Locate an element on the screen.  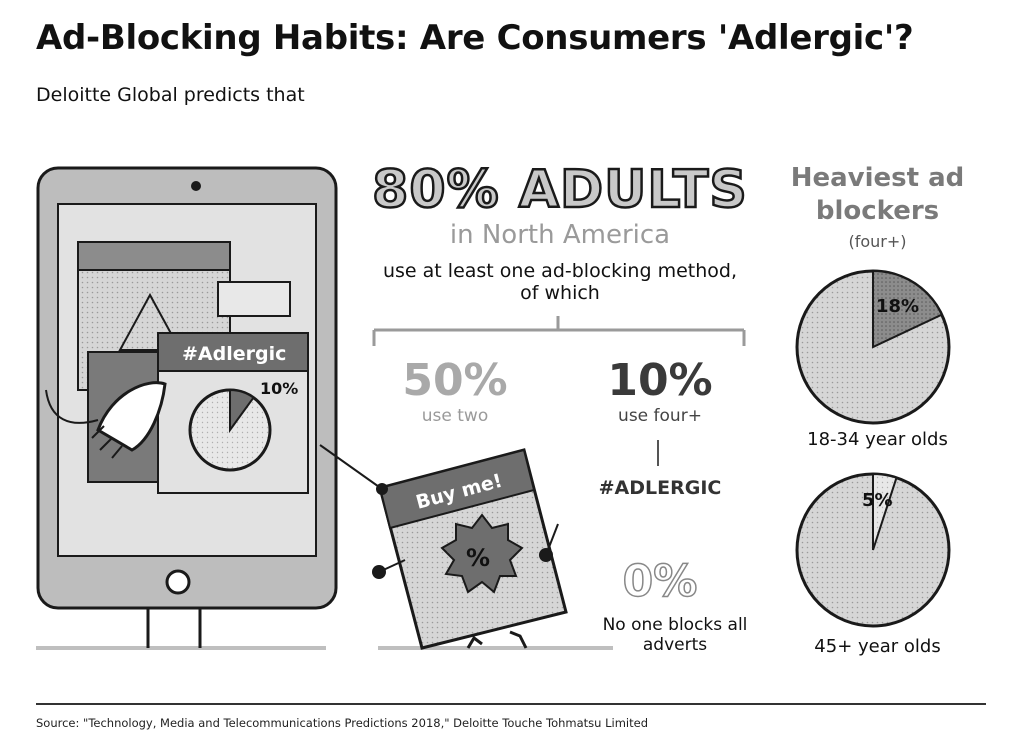
badge-symbol: % is located at coordinates (478, 558).